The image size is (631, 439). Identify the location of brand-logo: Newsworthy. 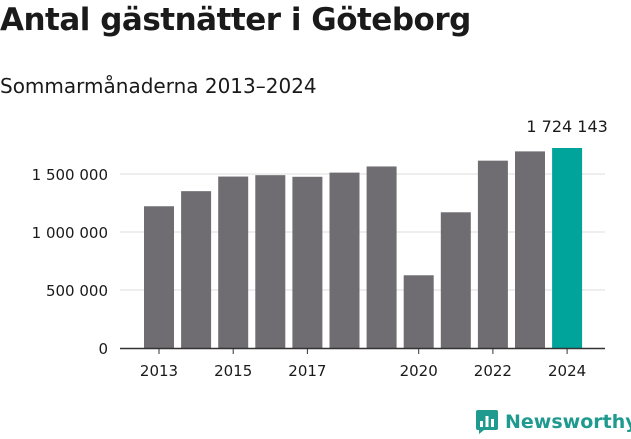
(553, 422).